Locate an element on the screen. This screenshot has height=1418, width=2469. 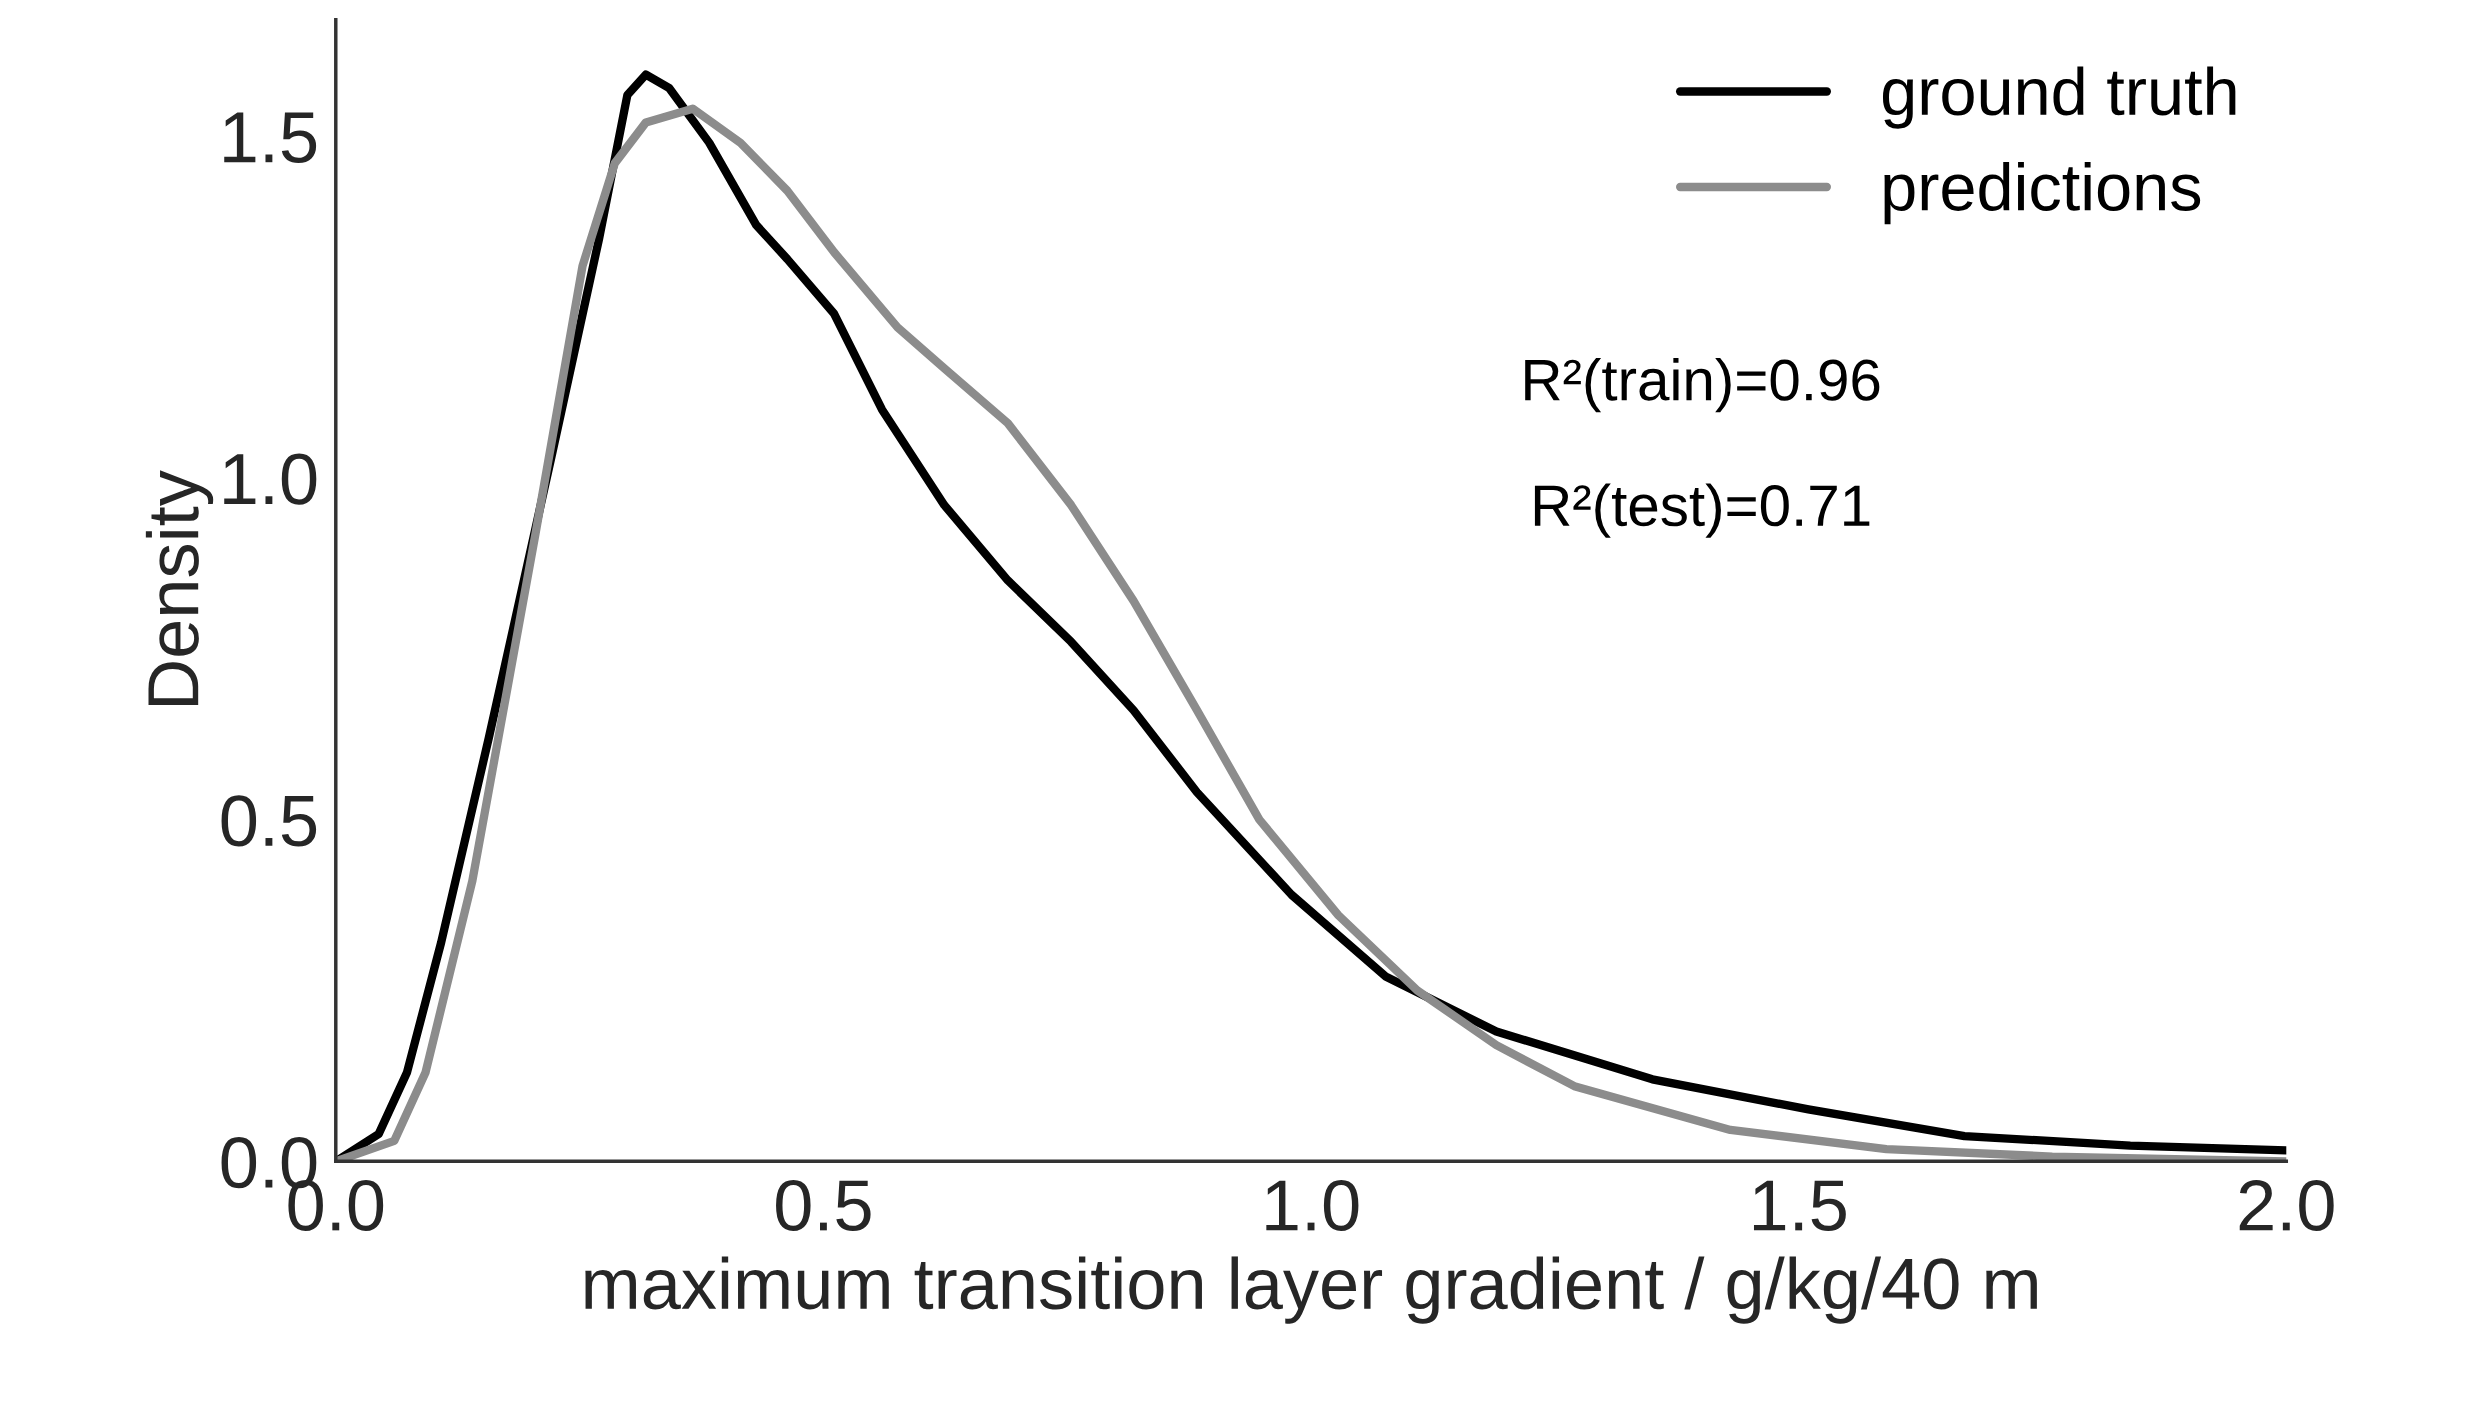
y-tick-label: 1.0 is located at coordinates (270, 479).